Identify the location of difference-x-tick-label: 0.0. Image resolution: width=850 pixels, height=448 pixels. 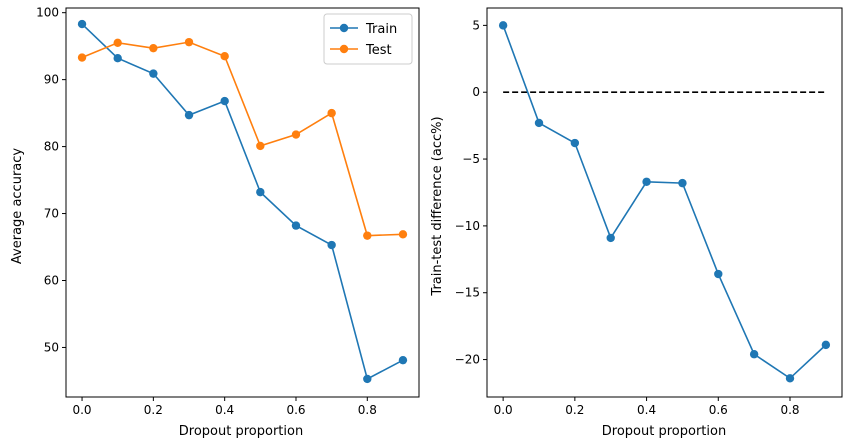
(503, 410).